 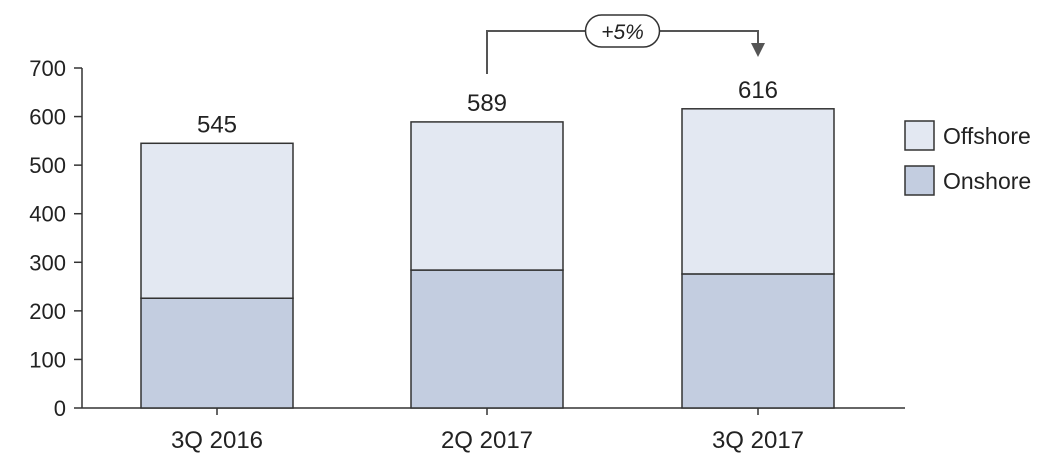 I want to click on legend: Offshore Onshore, so click(x=967, y=158).